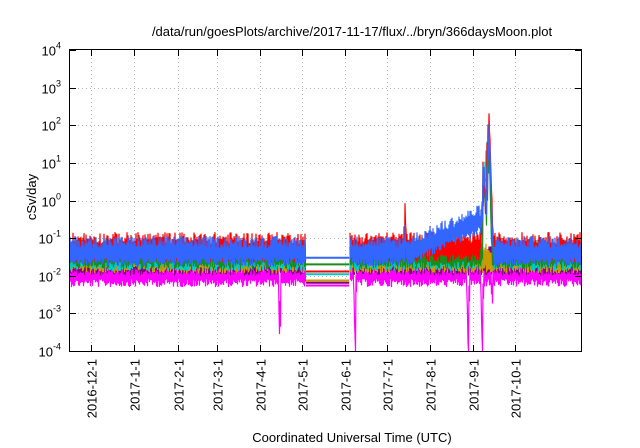 Image resolution: width=640 pixels, height=448 pixels. What do you see at coordinates (388, 385) in the screenshot?
I see `x-tick-label: 2017-7-1` at bounding box center [388, 385].